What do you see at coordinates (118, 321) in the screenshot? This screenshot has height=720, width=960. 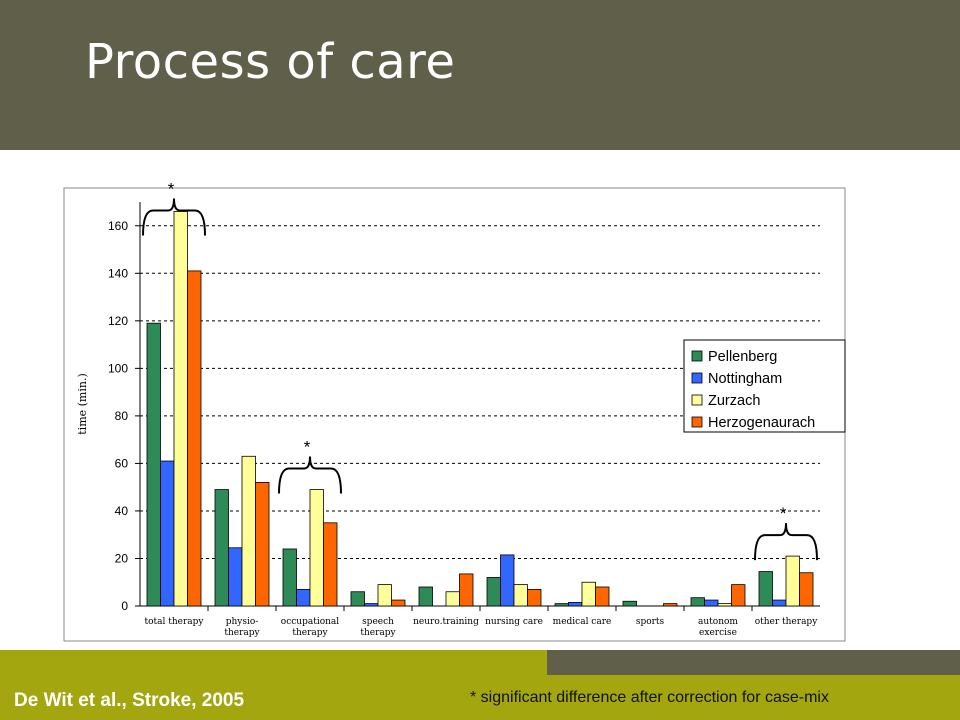 I see `y-tick-label: 120` at bounding box center [118, 321].